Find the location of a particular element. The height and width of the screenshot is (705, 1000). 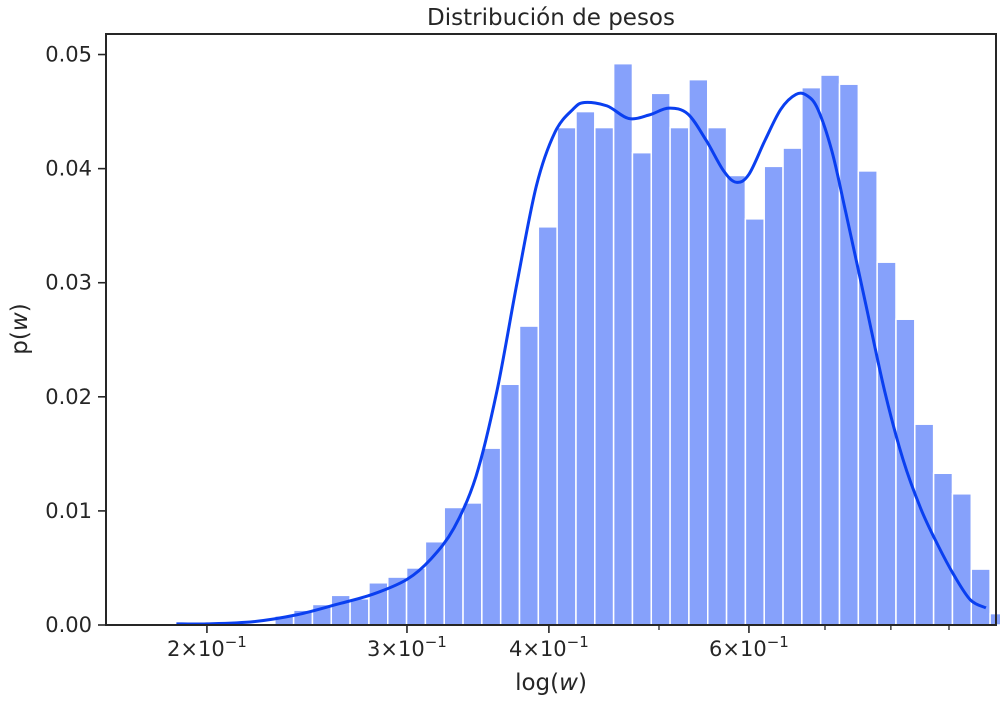

x-axis: 2×10⁻¹ 3×10⁻¹ 4×10⁻¹ 6×10⁻¹ is located at coordinates (558, 643).